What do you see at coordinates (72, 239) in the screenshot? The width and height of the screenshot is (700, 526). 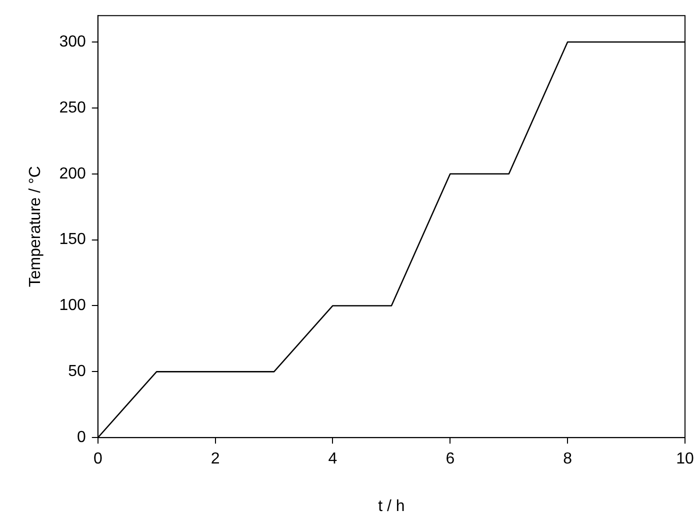 I see `y-tick-label: 150` at bounding box center [72, 239].